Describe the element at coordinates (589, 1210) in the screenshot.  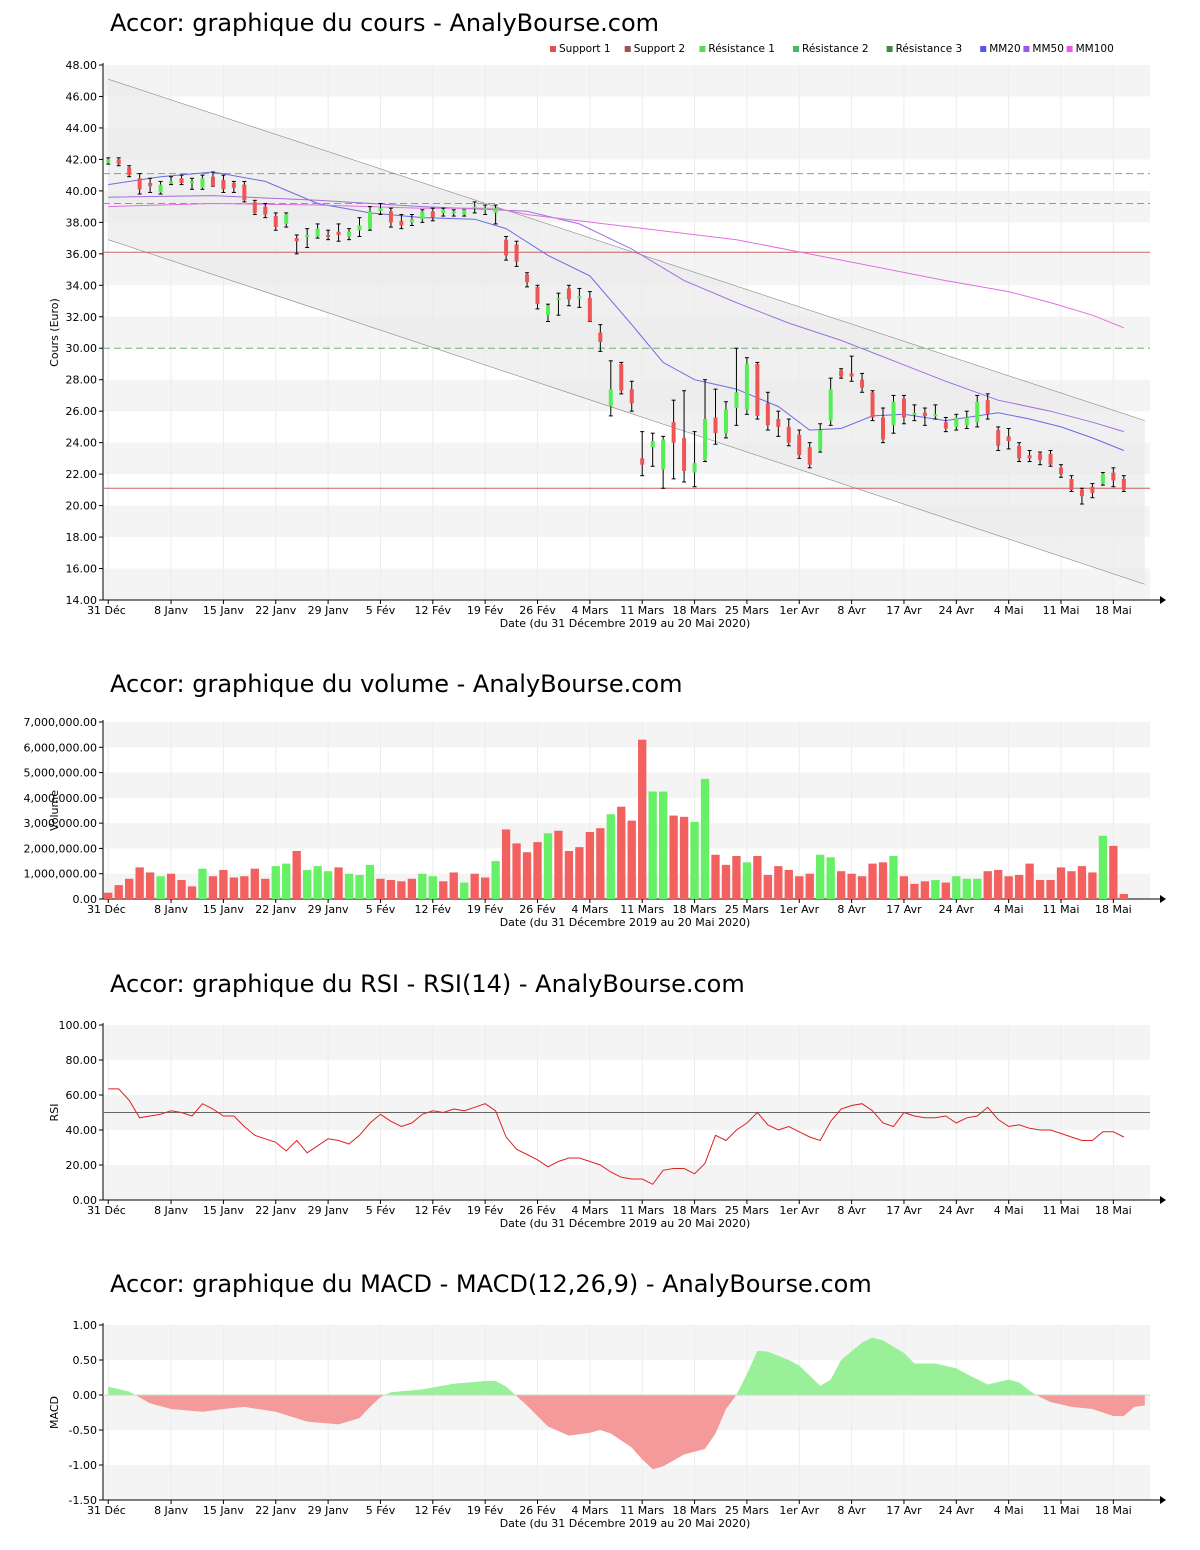
I see `x-tick-label: 4 Mars` at that location.